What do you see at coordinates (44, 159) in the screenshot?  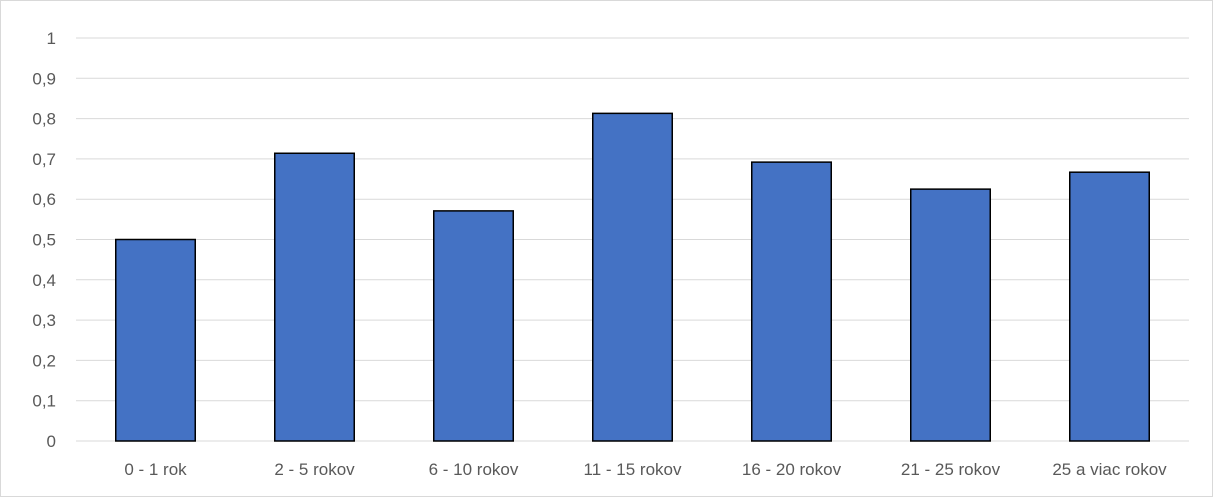 I see `y-tick-label: 0,7` at bounding box center [44, 159].